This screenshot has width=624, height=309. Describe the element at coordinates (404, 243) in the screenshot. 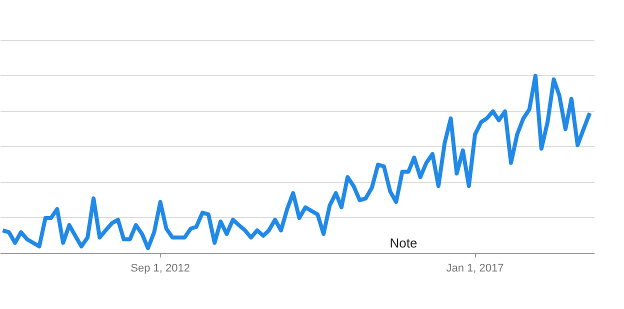

I see `annotation: Note` at that location.